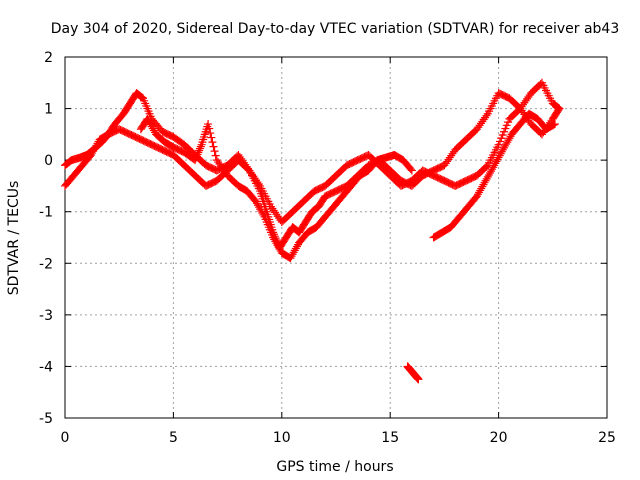  Describe the element at coordinates (338, 438) in the screenshot. I see `x-tick-labels: 0 5 10 15 20 25` at that location.